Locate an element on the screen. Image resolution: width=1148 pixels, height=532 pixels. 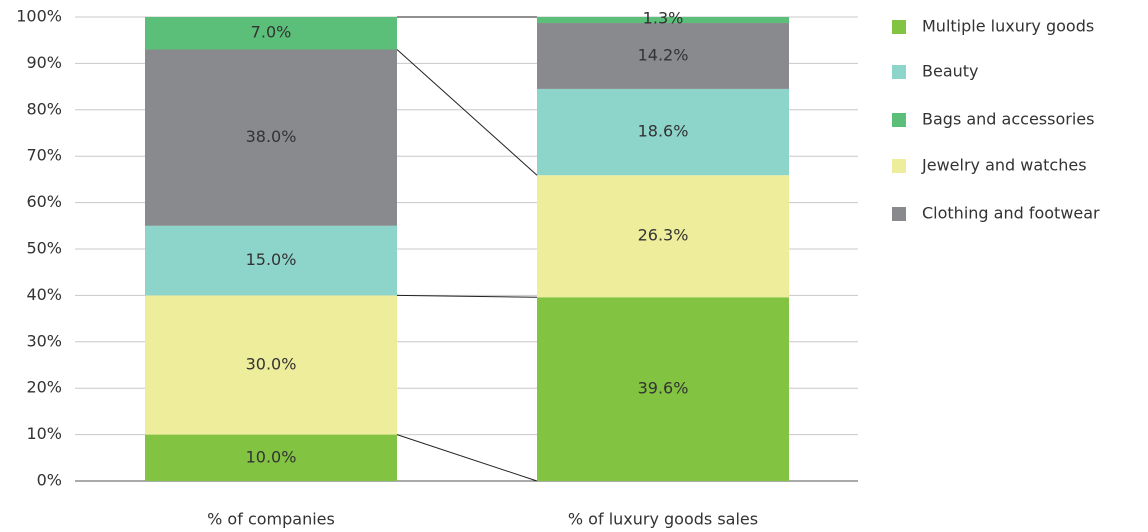
data-label: 14.2% is located at coordinates (663, 54).